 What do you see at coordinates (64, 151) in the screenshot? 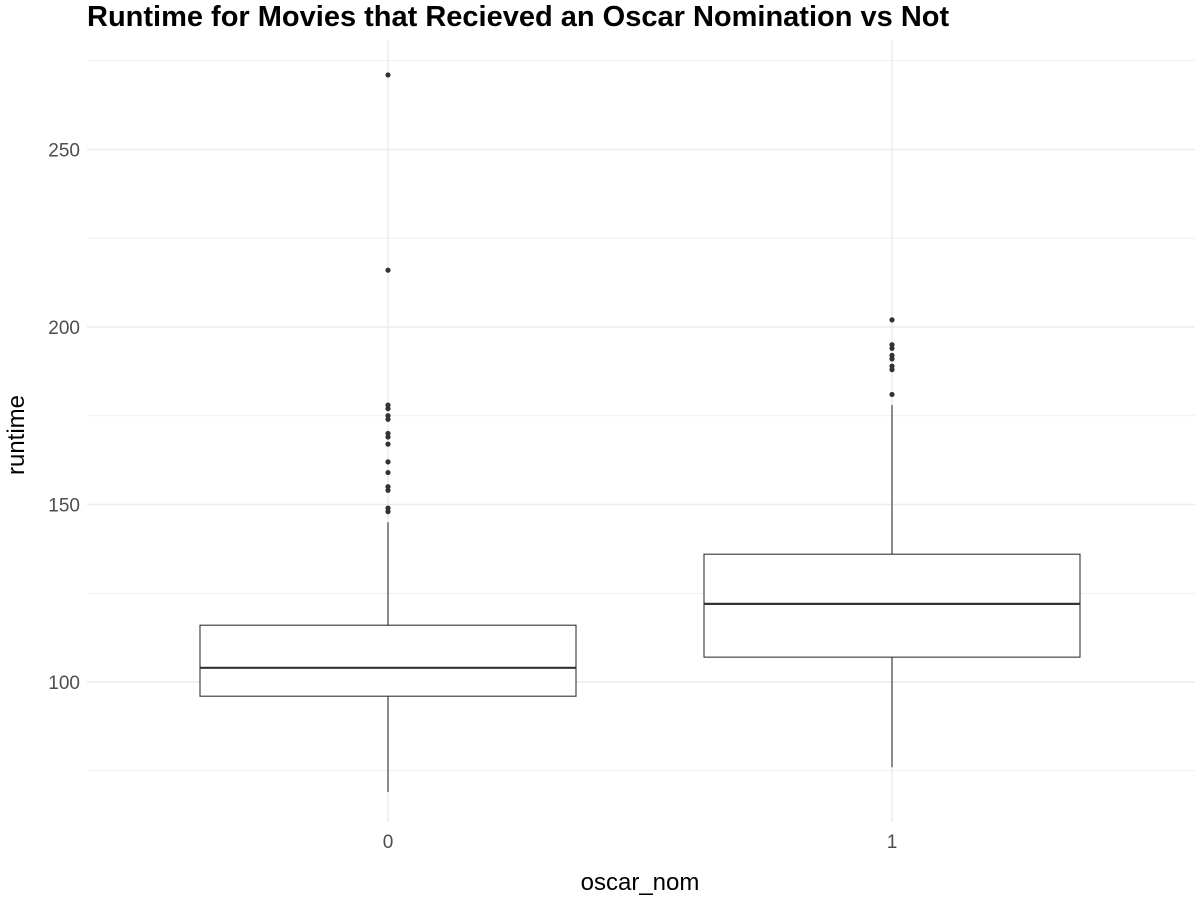
I see `y-tick-label: 250` at bounding box center [64, 151].